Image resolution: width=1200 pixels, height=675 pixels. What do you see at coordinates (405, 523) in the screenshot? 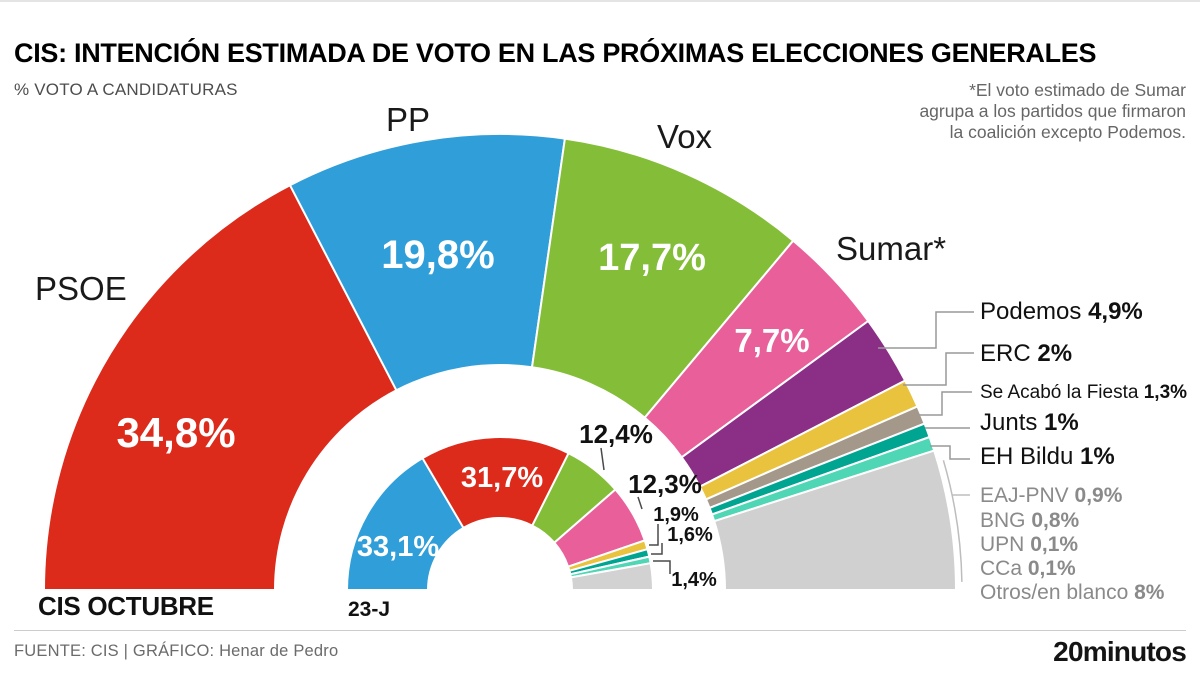
I see `segment-23-j-pp` at bounding box center [405, 523].